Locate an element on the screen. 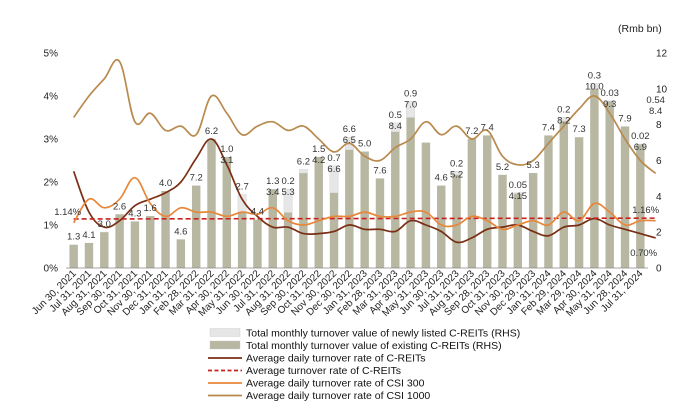 This screenshot has height=404, width=700. bar-value-label: 5.0 is located at coordinates (364, 144).